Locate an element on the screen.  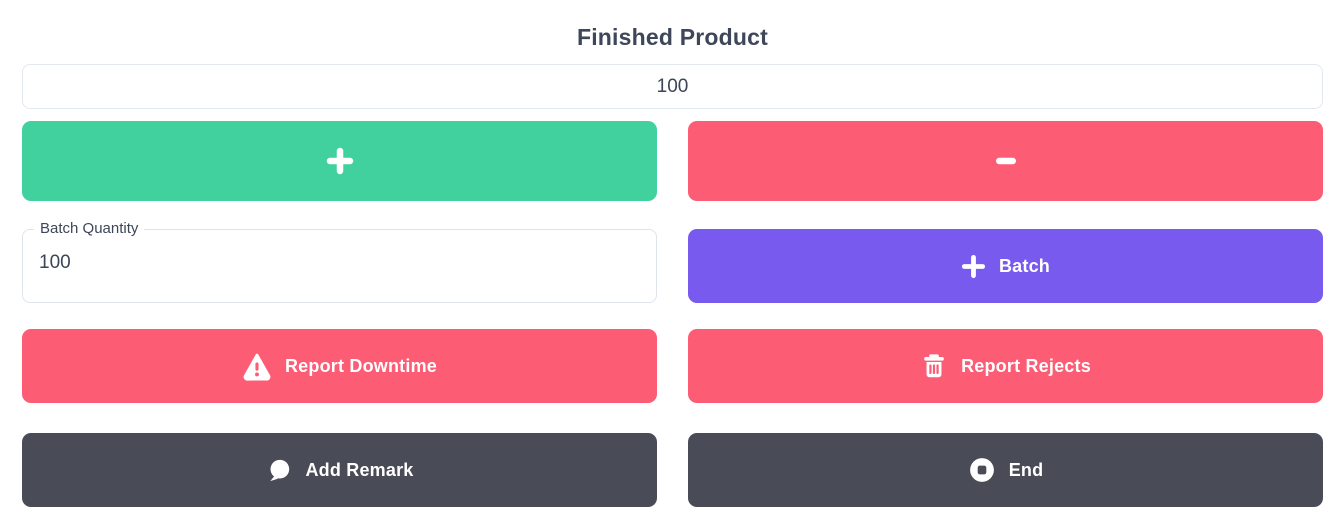
warning-triangle-icon is located at coordinates (257, 367).